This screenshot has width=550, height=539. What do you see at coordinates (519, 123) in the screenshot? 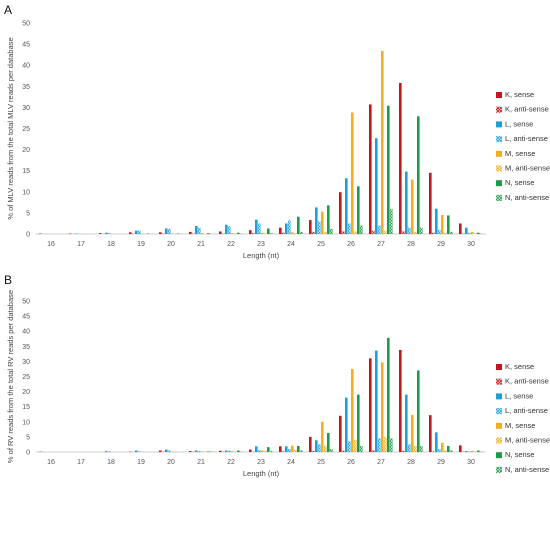
I see `legend-label: L, sense` at bounding box center [519, 123].